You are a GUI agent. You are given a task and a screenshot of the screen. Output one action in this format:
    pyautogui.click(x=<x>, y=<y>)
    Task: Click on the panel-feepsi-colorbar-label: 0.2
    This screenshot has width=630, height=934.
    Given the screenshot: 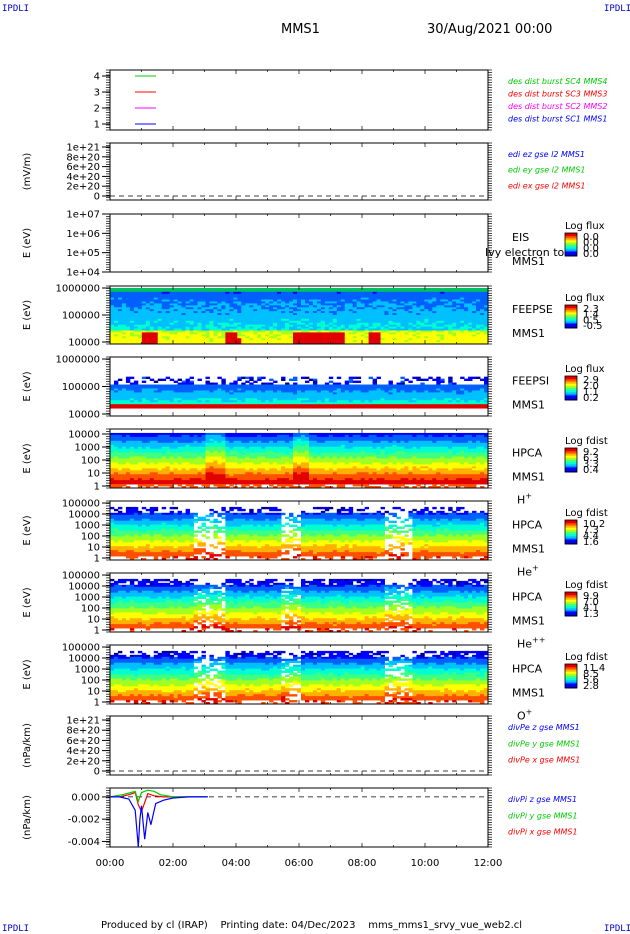 What is the action you would take?
    pyautogui.click(x=591, y=398)
    